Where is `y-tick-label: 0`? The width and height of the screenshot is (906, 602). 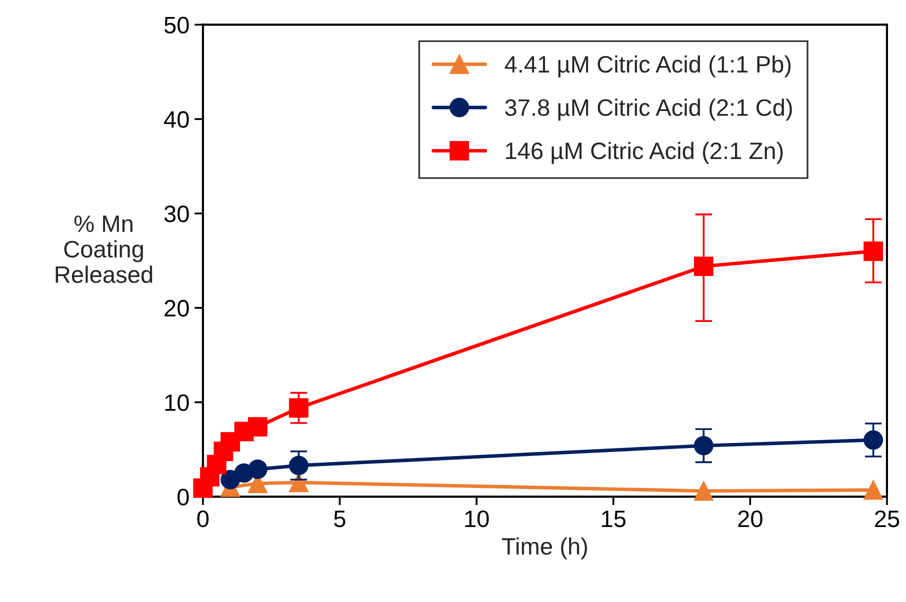 y-tick-label: 0 is located at coordinates (183, 497).